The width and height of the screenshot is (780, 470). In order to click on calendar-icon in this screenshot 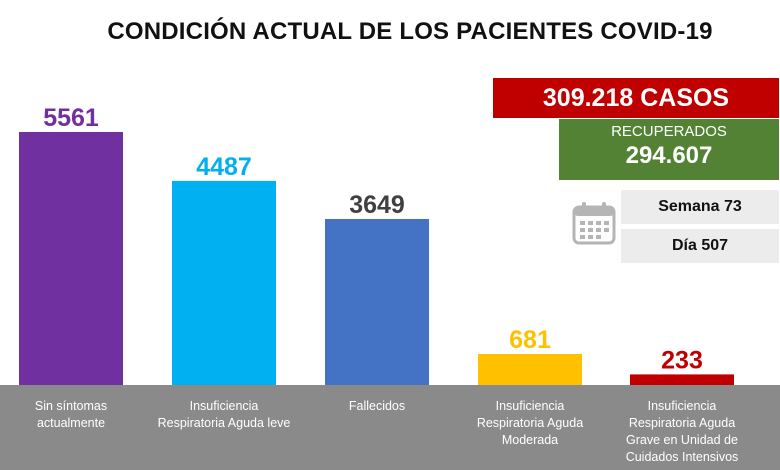, I will do `click(594, 223)`.